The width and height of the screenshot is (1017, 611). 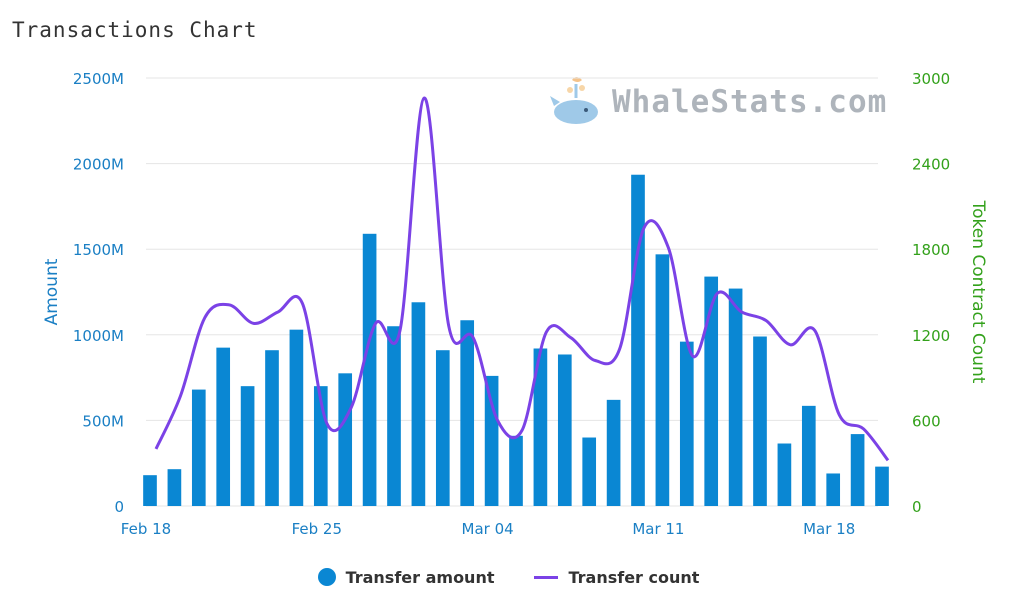 What do you see at coordinates (829, 529) in the screenshot?
I see `x-tick-label: Mar 18` at bounding box center [829, 529].